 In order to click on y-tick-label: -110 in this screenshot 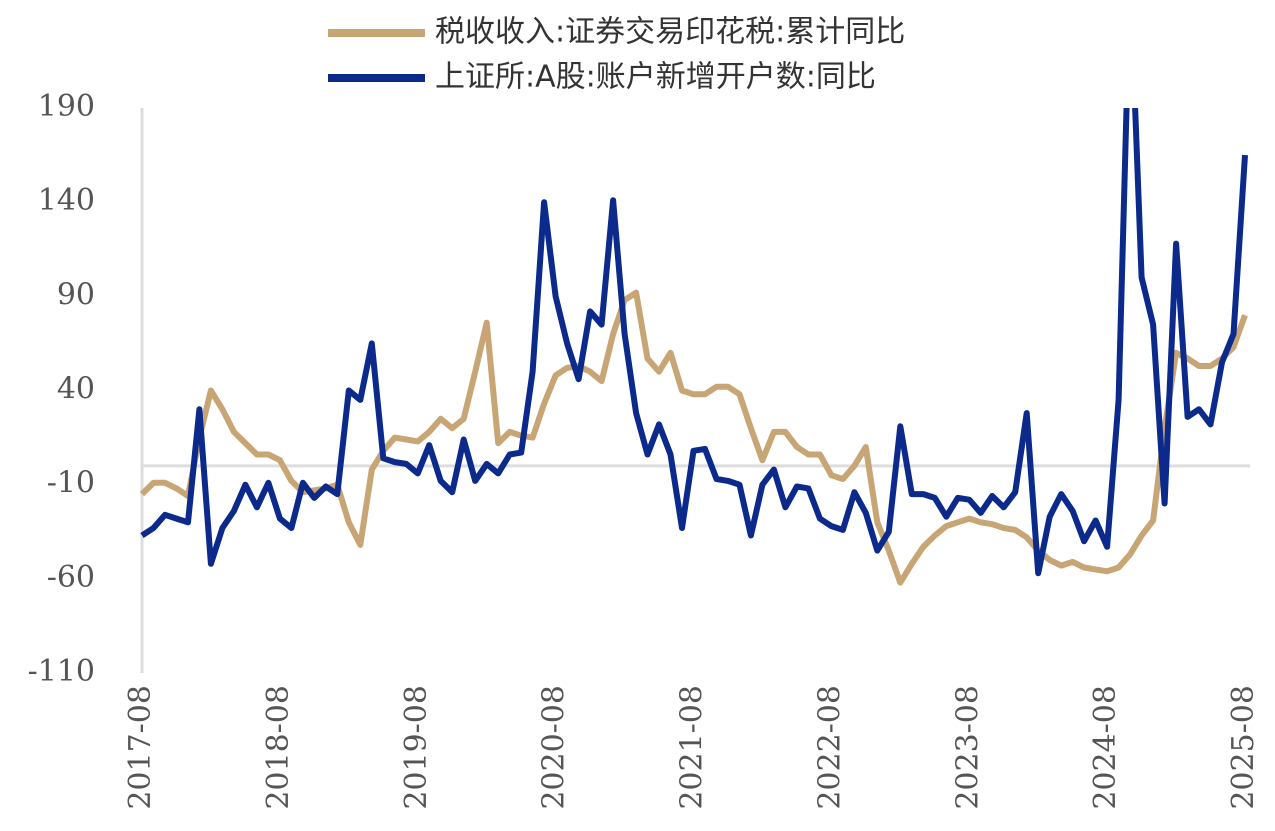, I will do `click(61, 671)`.